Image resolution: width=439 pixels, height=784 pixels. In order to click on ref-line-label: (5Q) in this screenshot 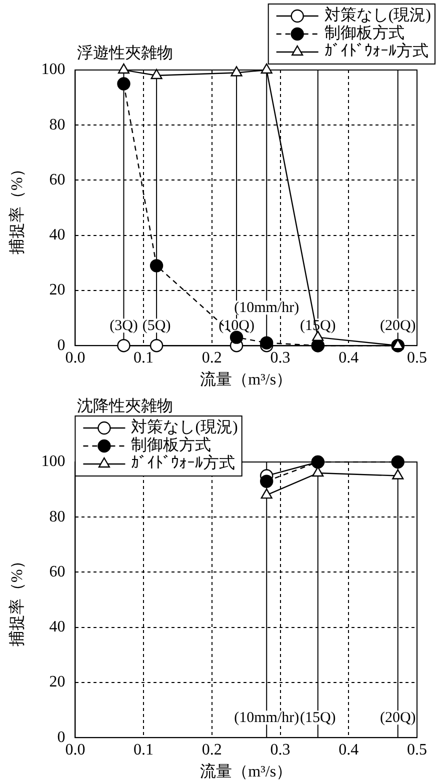, I will do `click(156, 326)`.